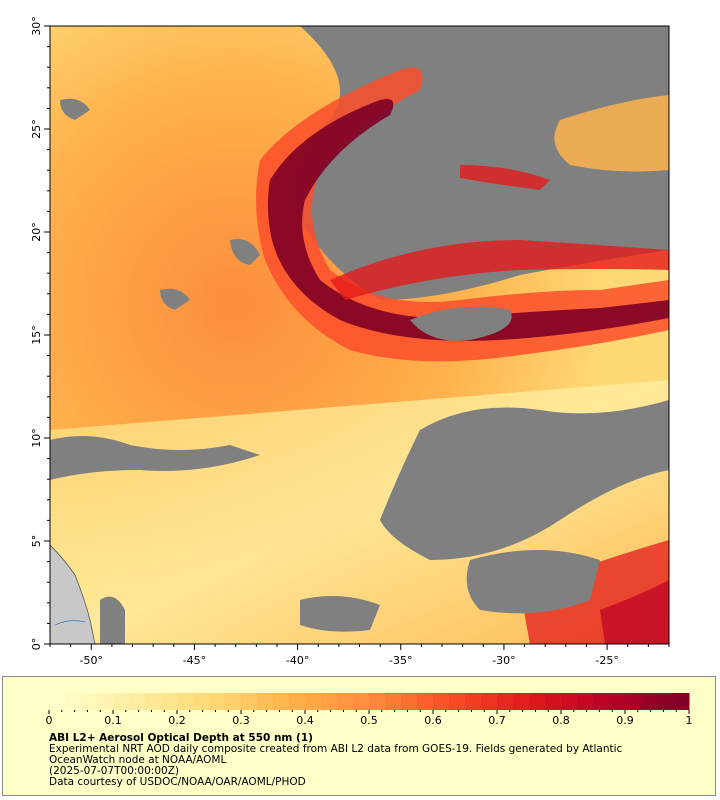  I want to click on longitude-tick-label: -30°, so click(503, 660).